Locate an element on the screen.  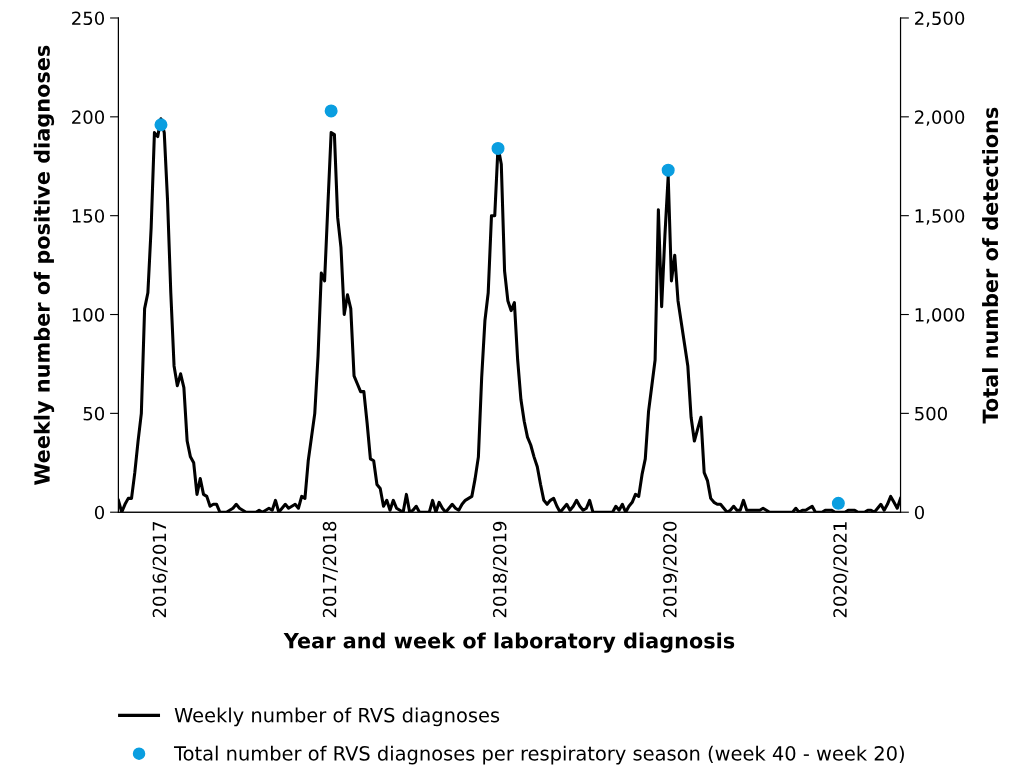
x-tick-label: 2019/2020 is located at coordinates (671, 569).